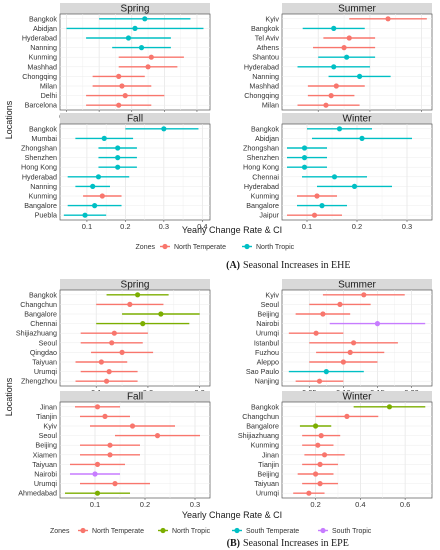 Image resolution: width=440 pixels, height=550 pixels. I want to click on a-ylabel: Locations, so click(9, 119).